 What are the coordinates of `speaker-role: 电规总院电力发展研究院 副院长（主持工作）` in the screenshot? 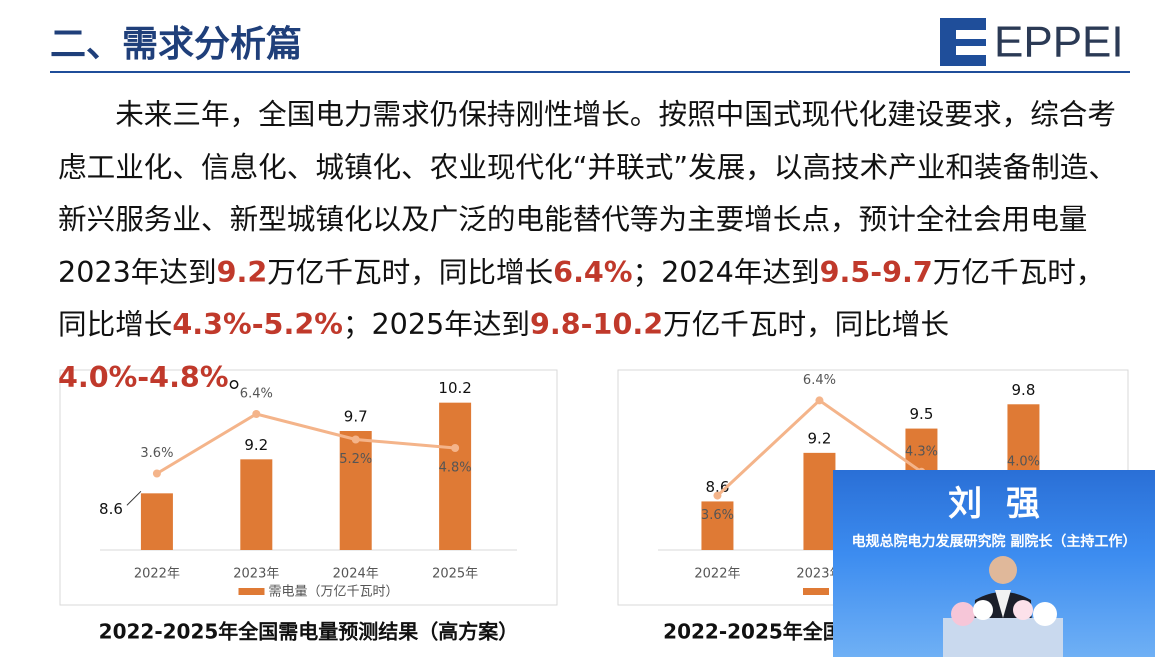 It's located at (994, 542).